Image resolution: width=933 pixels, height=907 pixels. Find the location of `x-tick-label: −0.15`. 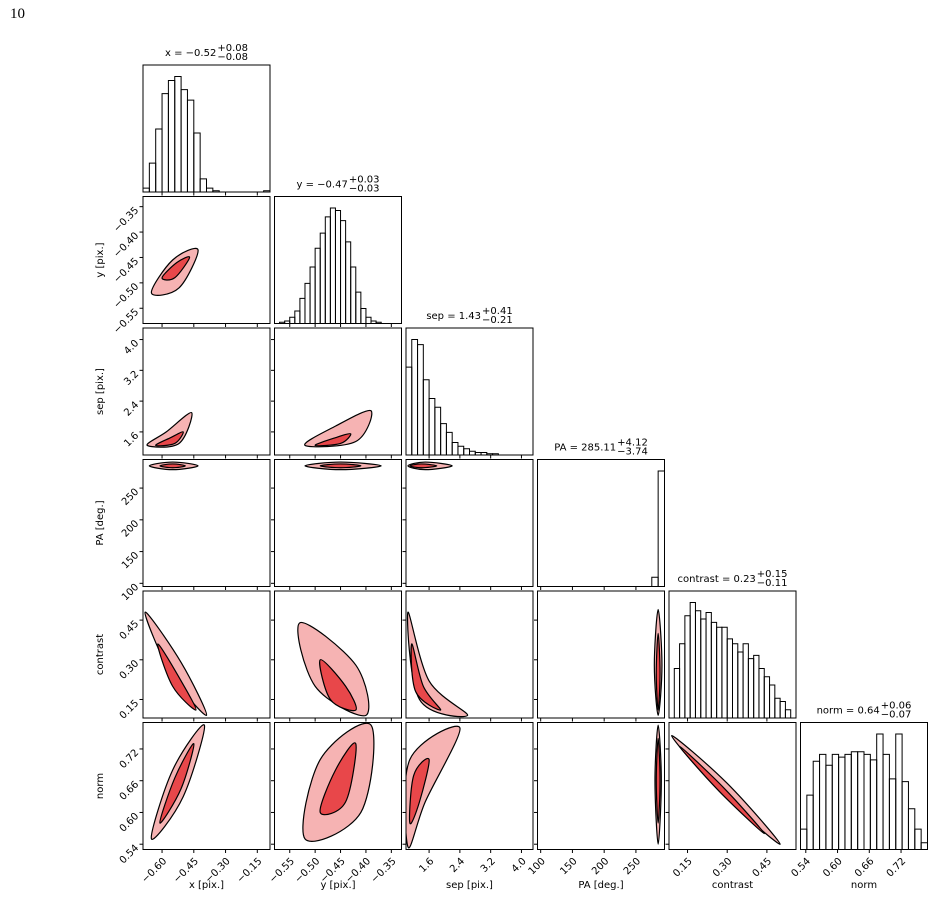

x-tick-label: −0.15 is located at coordinates (249, 870).